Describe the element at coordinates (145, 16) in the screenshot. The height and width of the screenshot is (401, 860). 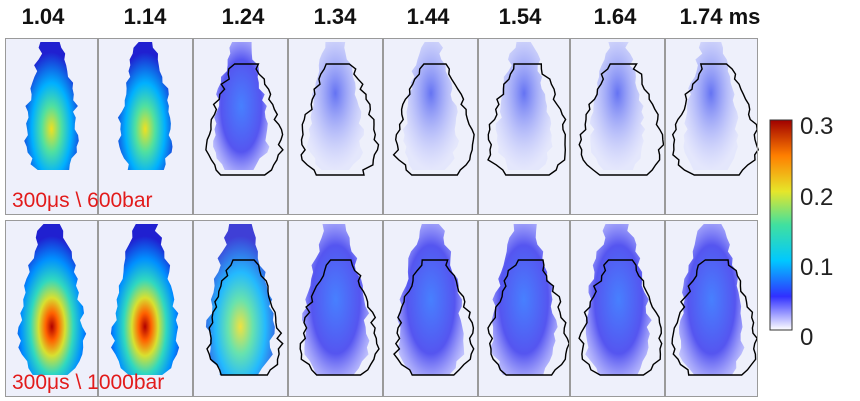
I see `time-label-2: 1.14` at that location.